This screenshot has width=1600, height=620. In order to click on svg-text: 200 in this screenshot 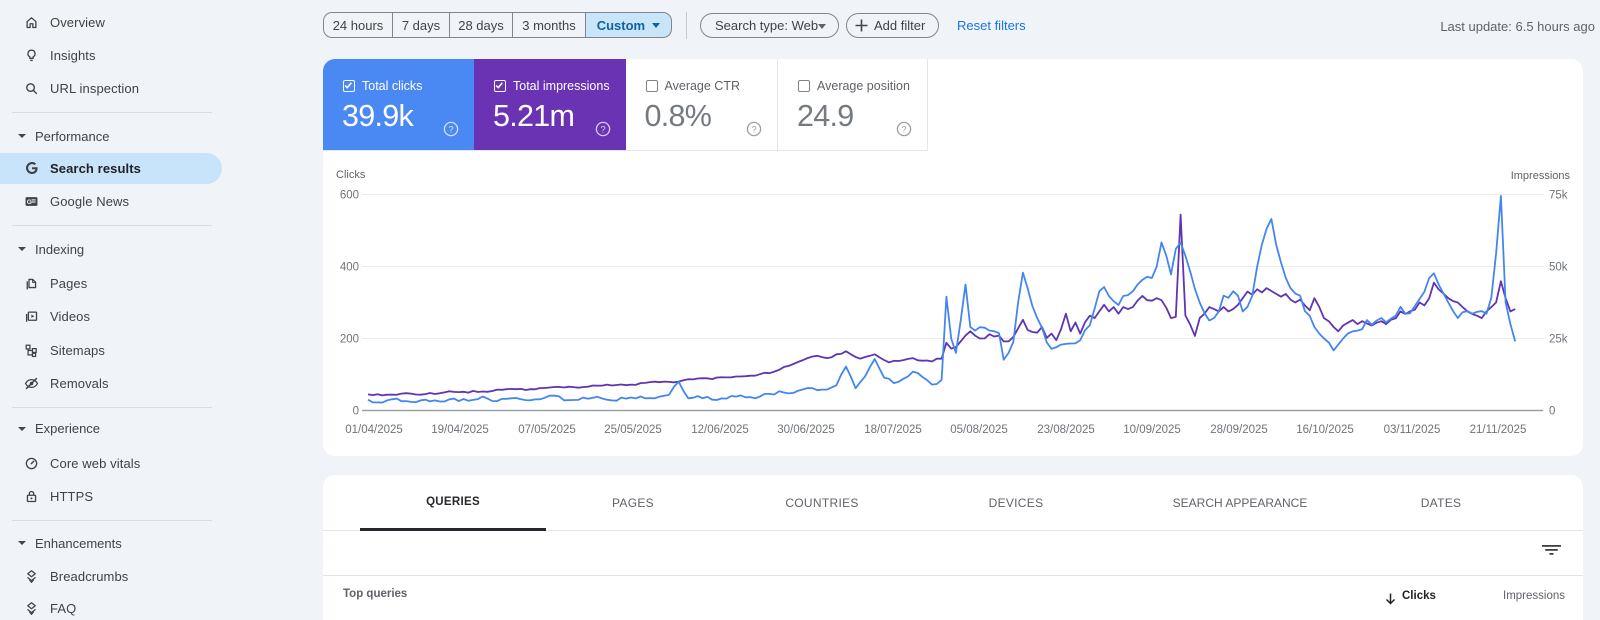, I will do `click(349, 340)`.